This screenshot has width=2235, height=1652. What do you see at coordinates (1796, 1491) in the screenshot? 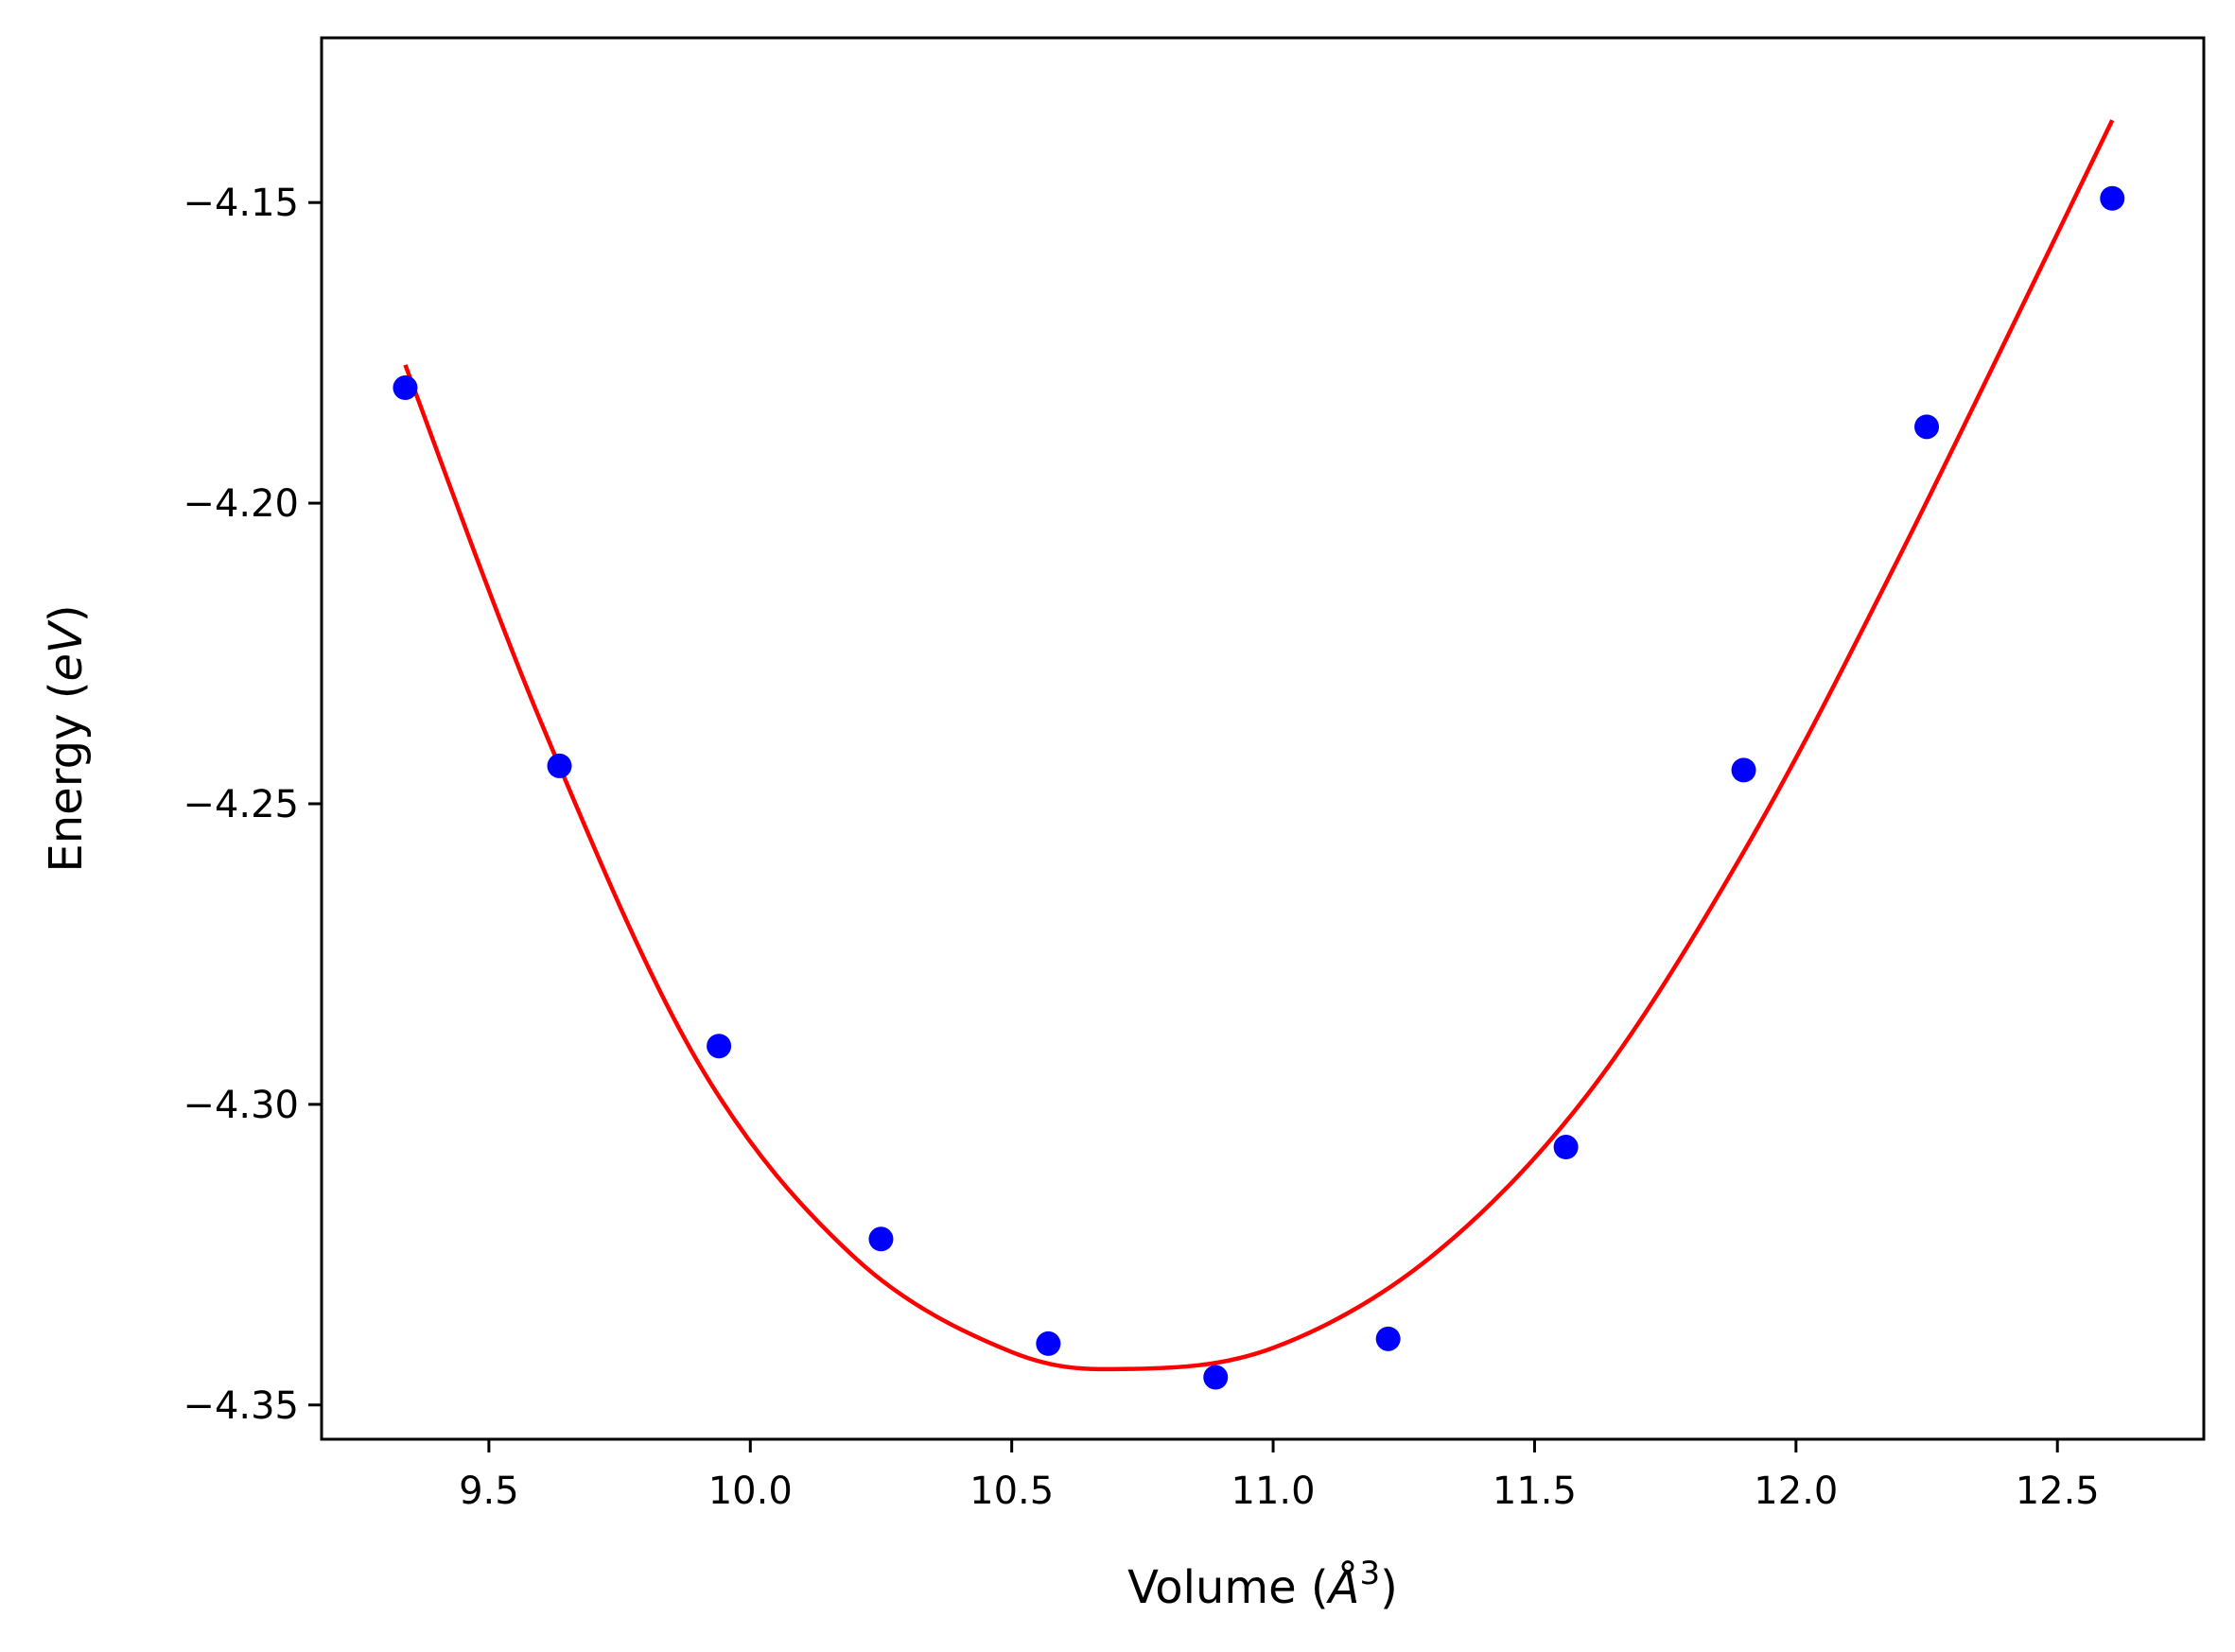
I see `x-tick-label: 12.0` at bounding box center [1796, 1491].